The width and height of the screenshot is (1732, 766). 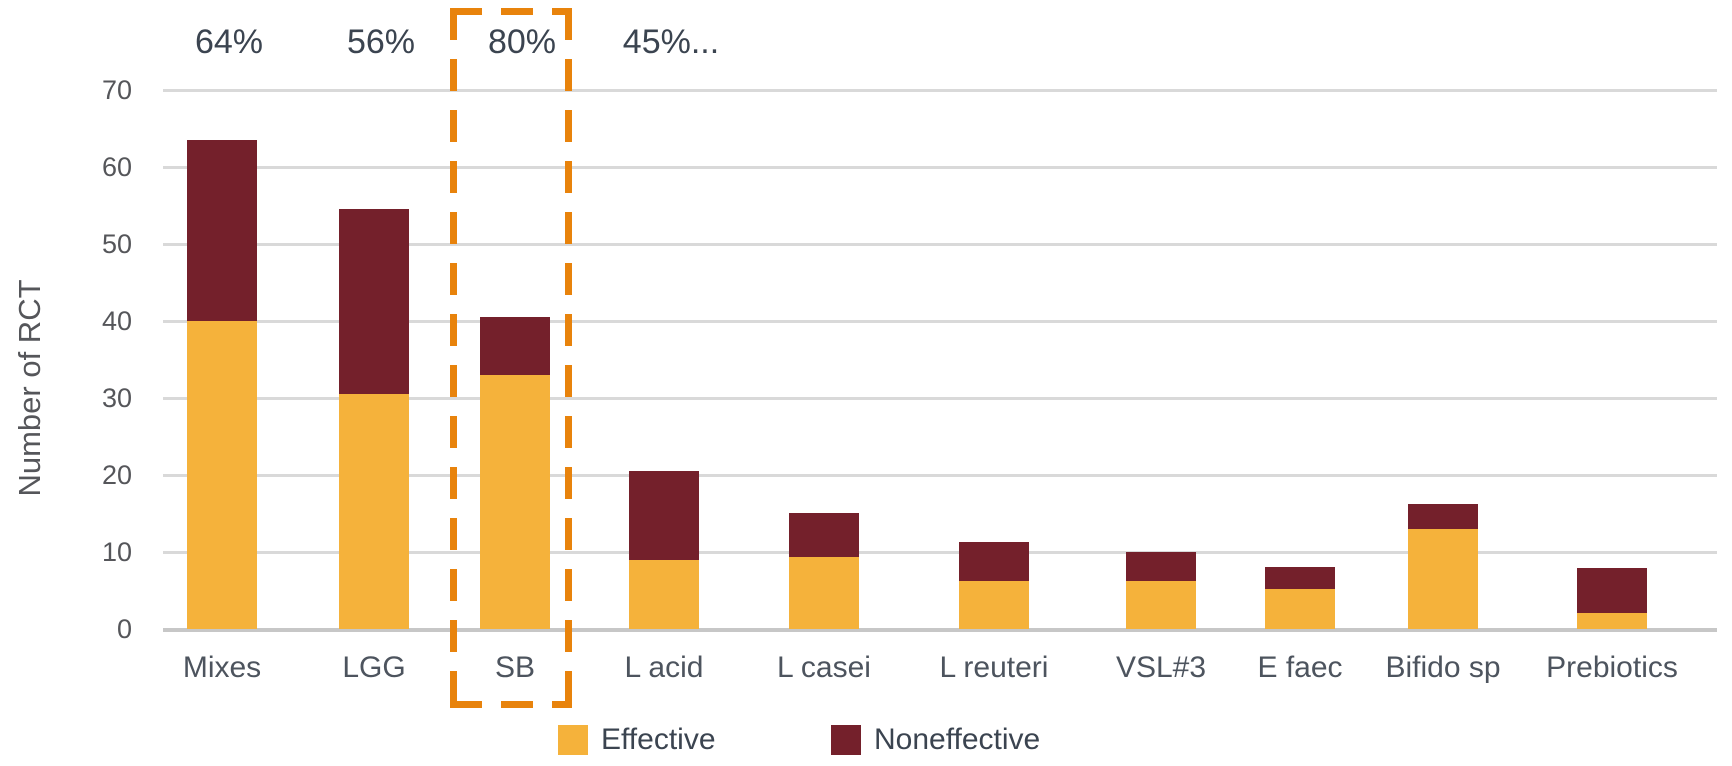 What do you see at coordinates (522, 42) in the screenshot?
I see `percent-label: 80%` at bounding box center [522, 42].